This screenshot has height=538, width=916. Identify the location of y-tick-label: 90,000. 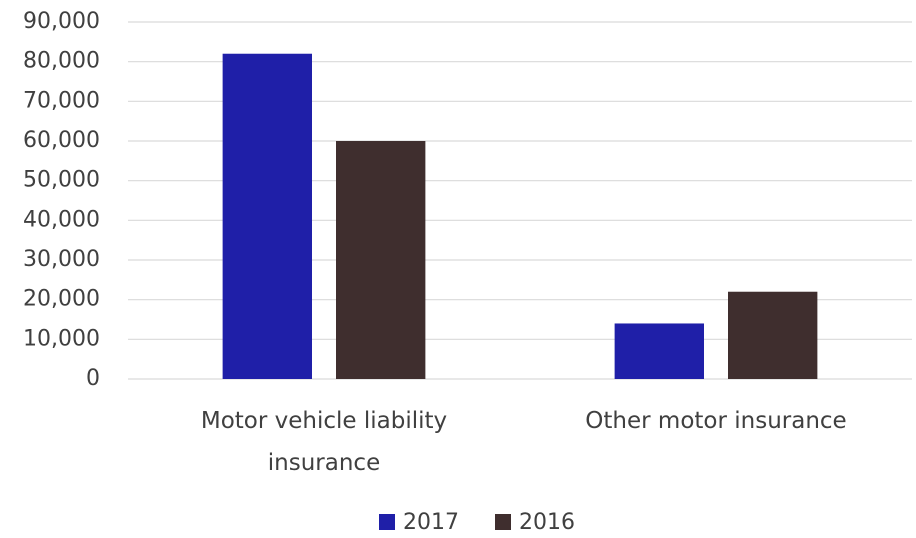
(61, 21).